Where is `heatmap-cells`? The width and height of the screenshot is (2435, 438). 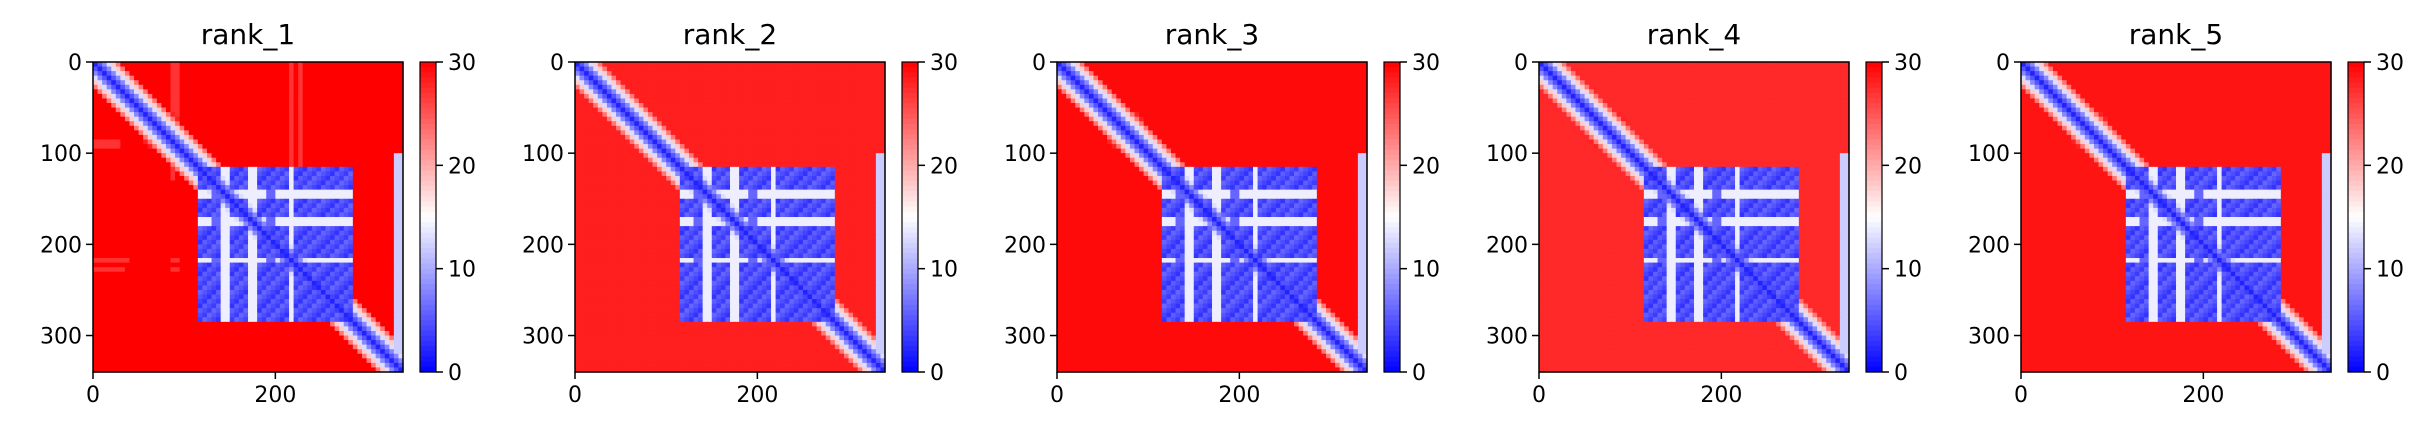
heatmap-cells is located at coordinates (248, 217).